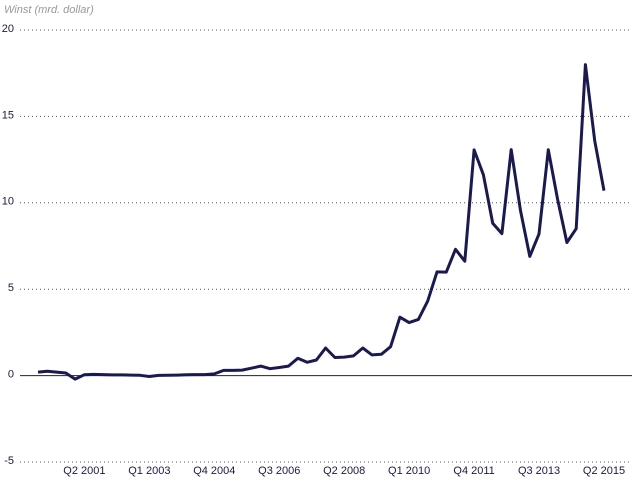  Describe the element at coordinates (344, 471) in the screenshot. I see `x-tick-label: Q2 2008` at that location.